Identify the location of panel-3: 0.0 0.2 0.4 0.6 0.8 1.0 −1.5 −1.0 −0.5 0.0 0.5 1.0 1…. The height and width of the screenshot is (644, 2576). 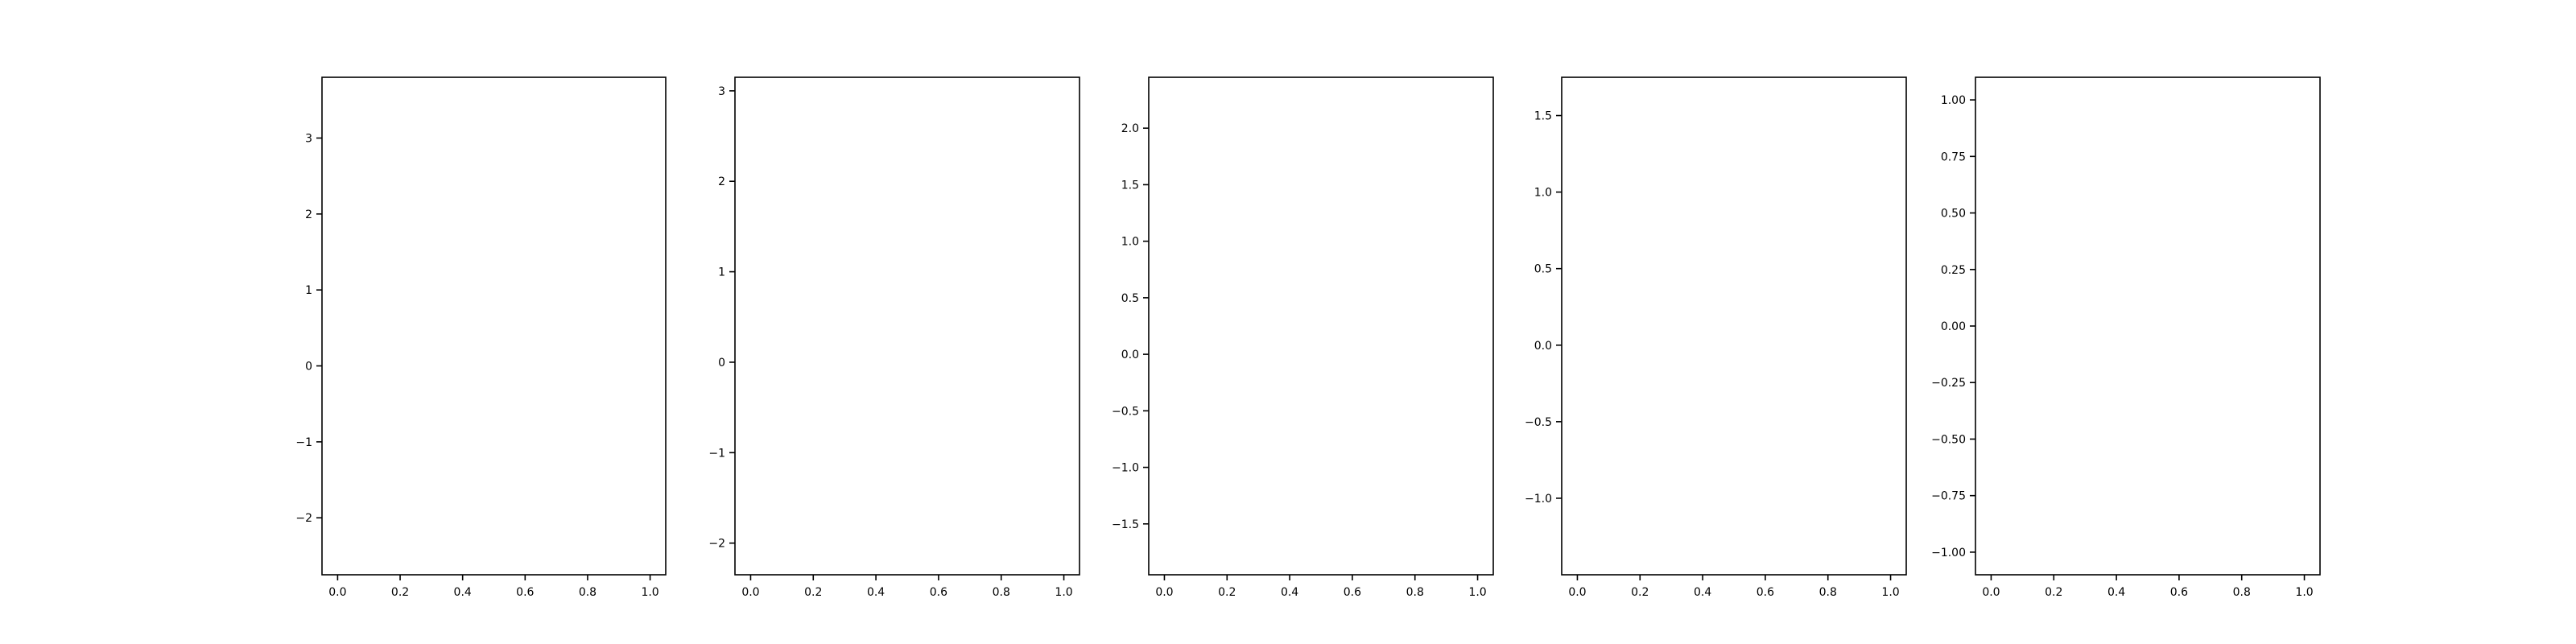
(1303, 337).